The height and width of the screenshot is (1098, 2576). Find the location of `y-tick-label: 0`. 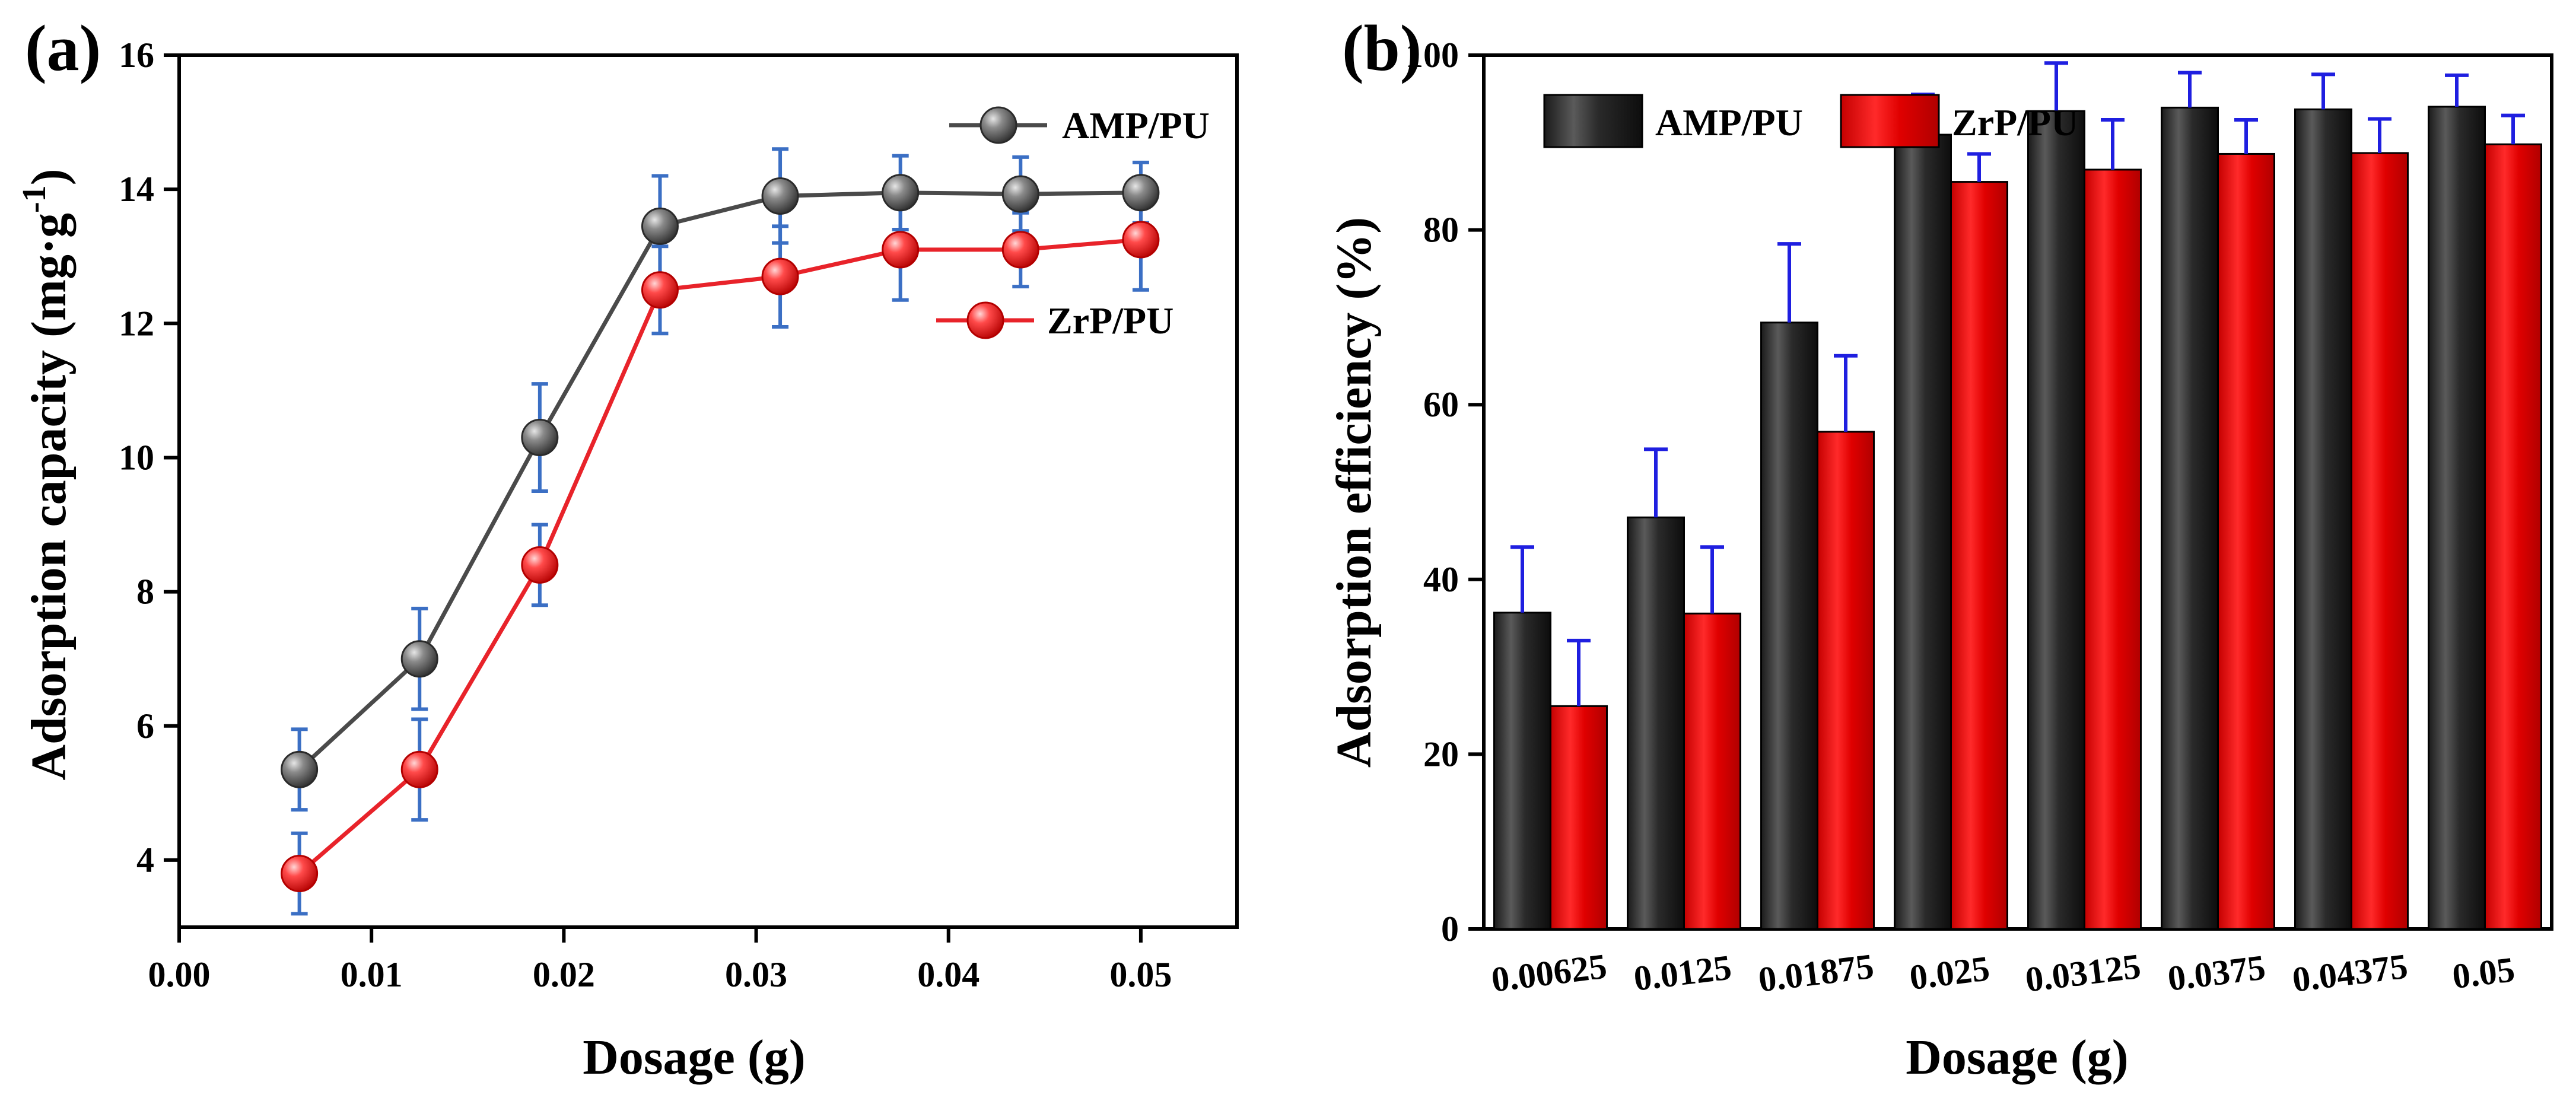

y-tick-label: 0 is located at coordinates (1450, 929).